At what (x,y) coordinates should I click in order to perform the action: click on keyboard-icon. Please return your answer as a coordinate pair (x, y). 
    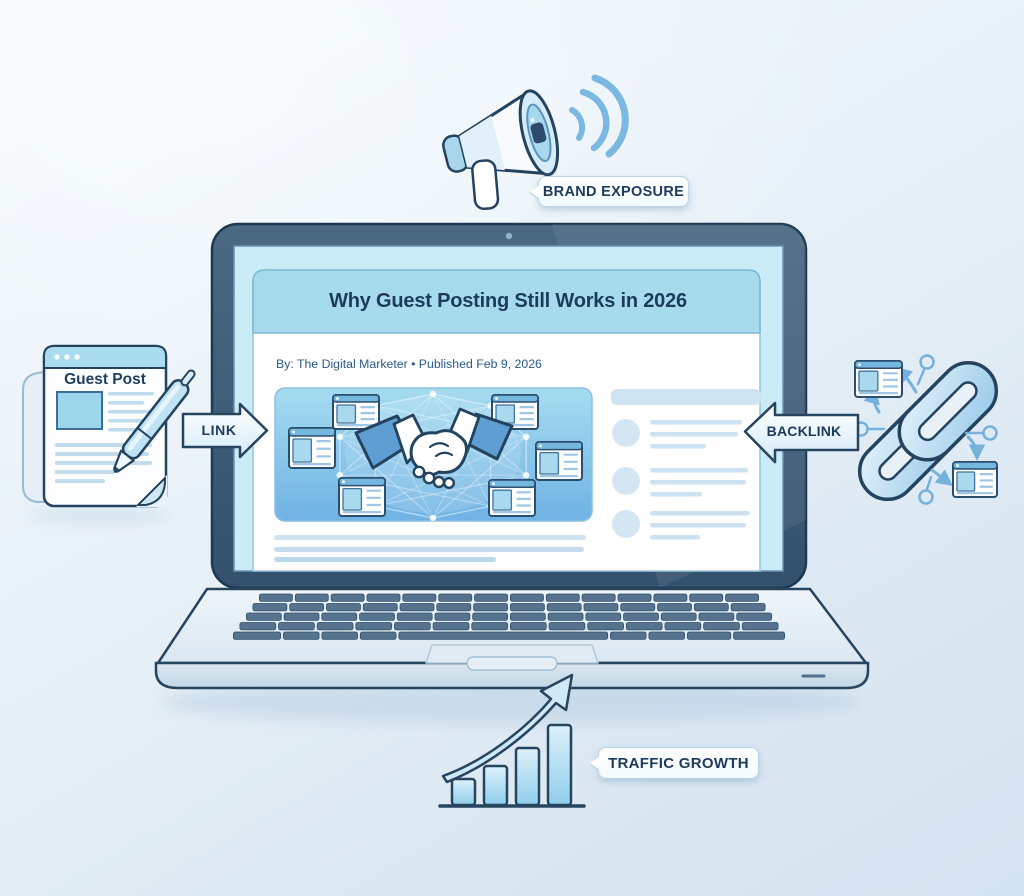
    Looking at the image, I should click on (508, 616).